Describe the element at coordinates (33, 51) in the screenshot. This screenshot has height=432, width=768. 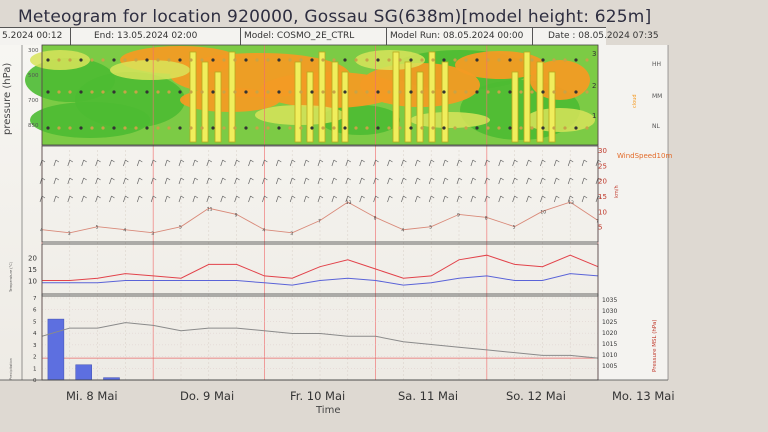
I see `pressure-tick: 300` at that location.